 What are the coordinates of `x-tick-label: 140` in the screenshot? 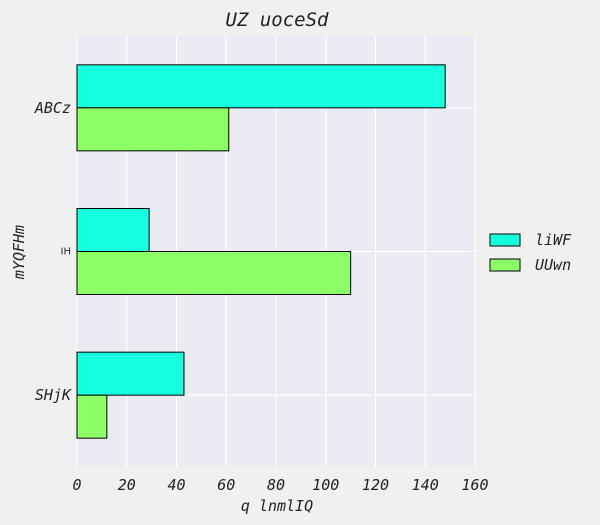 It's located at (425, 485).